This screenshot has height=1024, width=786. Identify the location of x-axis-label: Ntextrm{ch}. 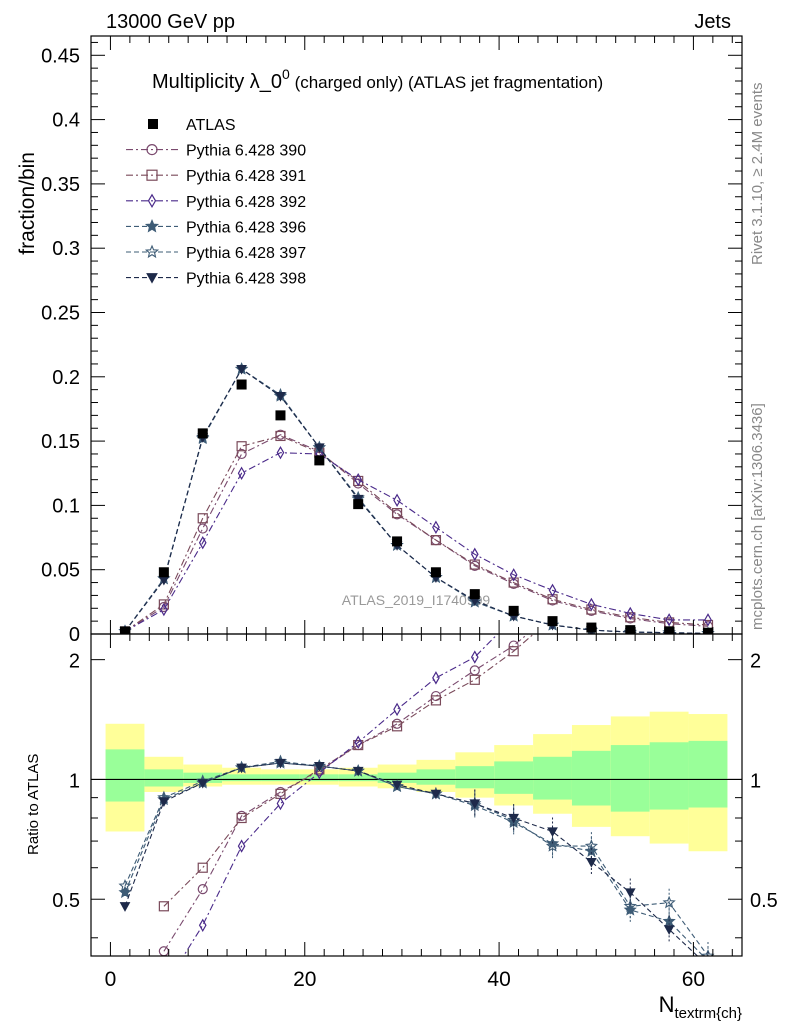
(700, 1007).